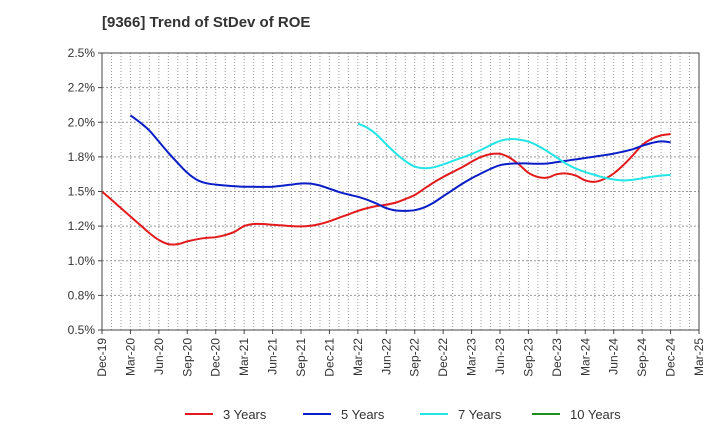 This screenshot has height=440, width=720. What do you see at coordinates (102, 357) in the screenshot?
I see `x-tick-label: Dec-19` at bounding box center [102, 357].